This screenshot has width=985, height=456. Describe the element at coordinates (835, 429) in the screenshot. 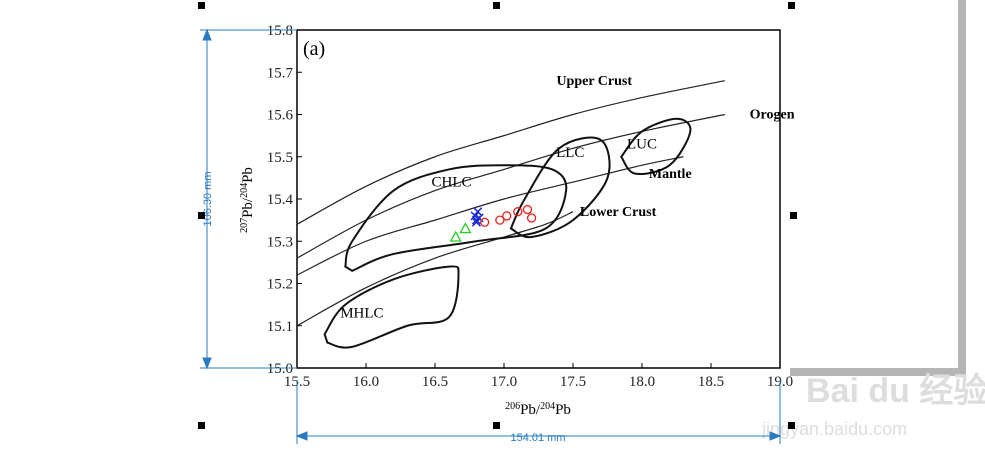

I see `watermark-url: jingyan.baidu.com` at that location.